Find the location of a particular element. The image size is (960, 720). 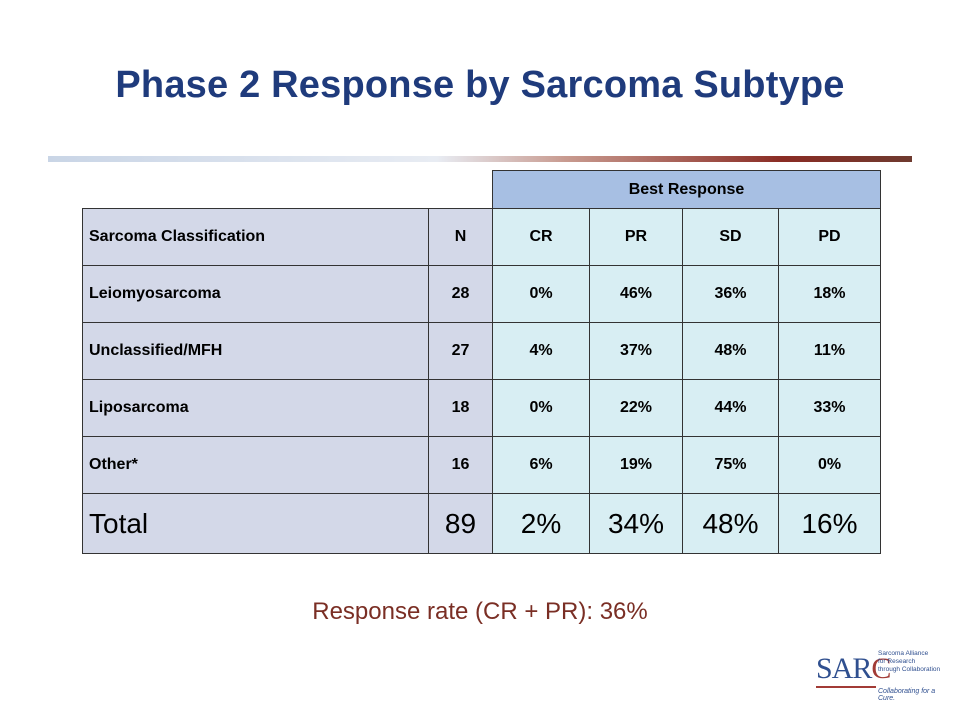

row-sd: 75% is located at coordinates (730, 465).